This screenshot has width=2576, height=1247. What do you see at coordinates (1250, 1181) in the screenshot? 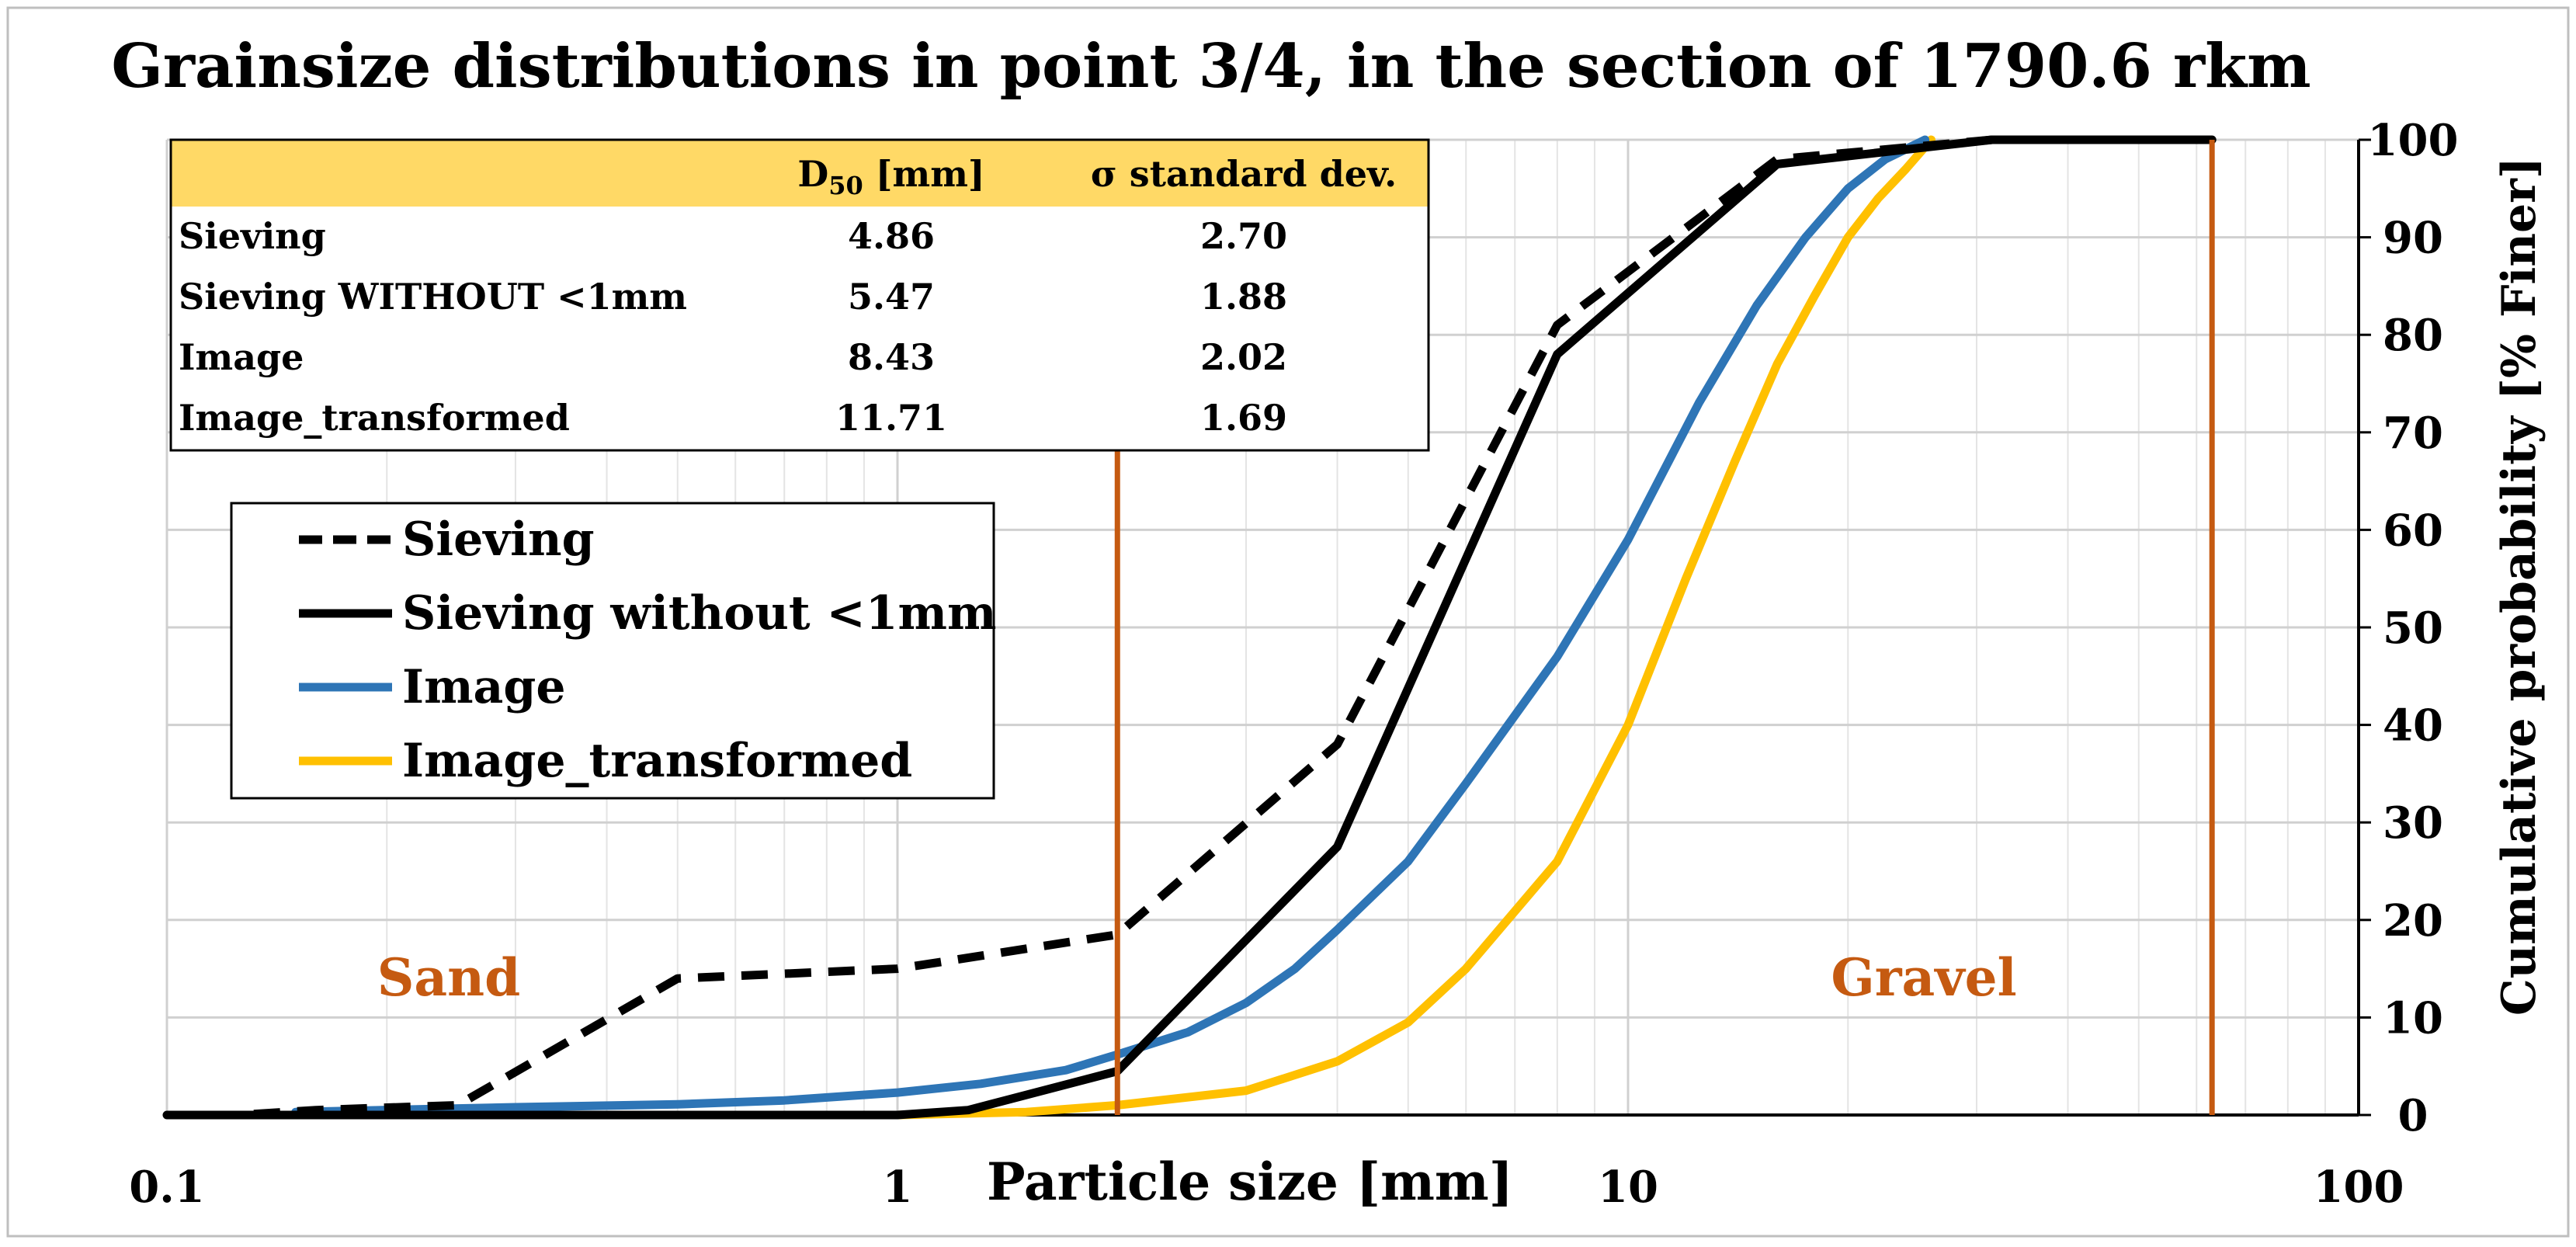
I see `x-axis-label: Particle size [mm]` at bounding box center [1250, 1181].